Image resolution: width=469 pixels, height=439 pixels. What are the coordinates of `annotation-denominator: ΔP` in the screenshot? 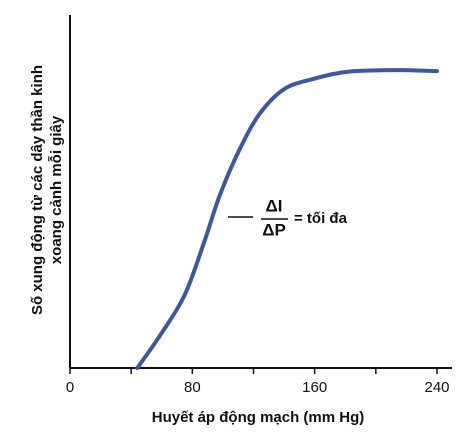 It's located at (274, 229).